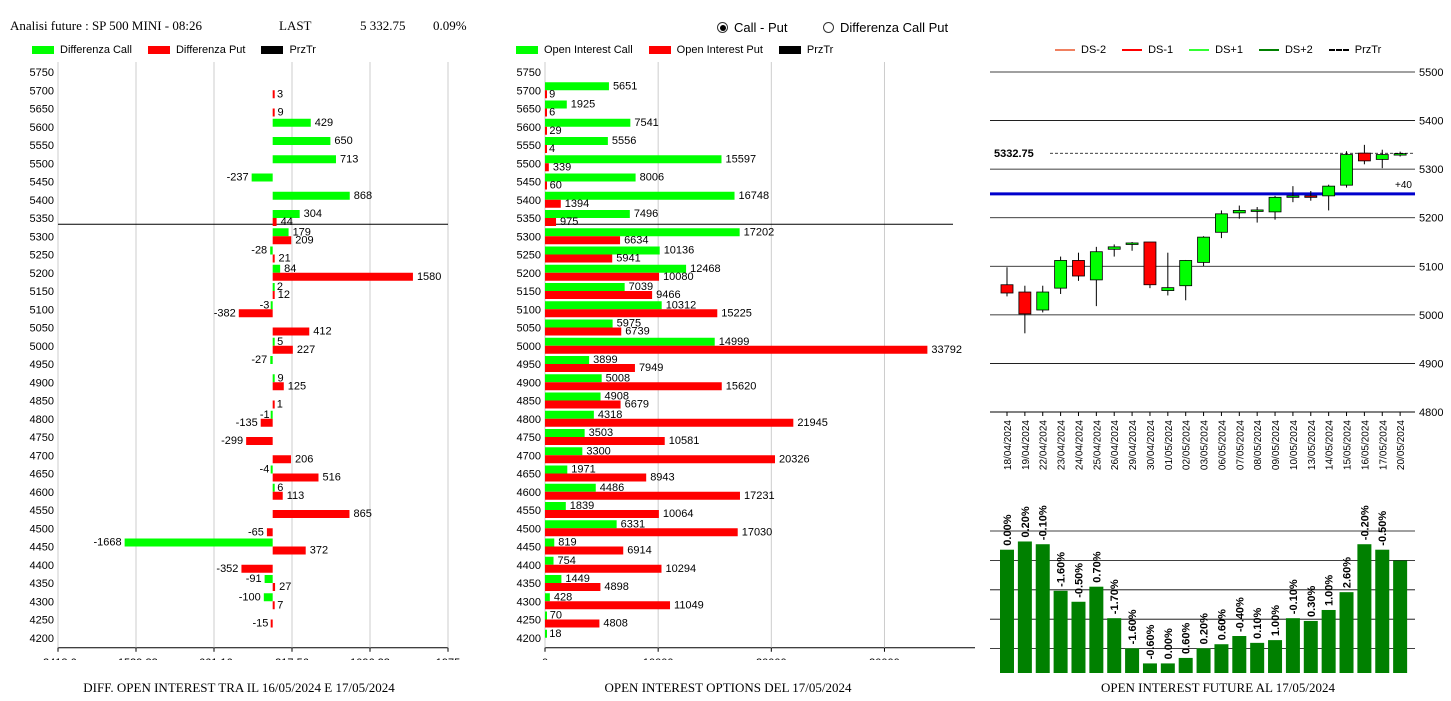  I want to click on bar-value-label: 10581, so click(684, 441).